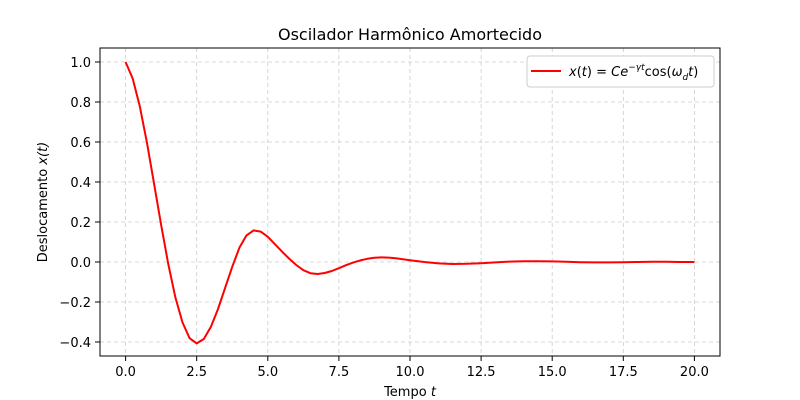 The width and height of the screenshot is (800, 400). I want to click on legend-label: x(t) = Ce−γtcos(ωdt), so click(633, 73).